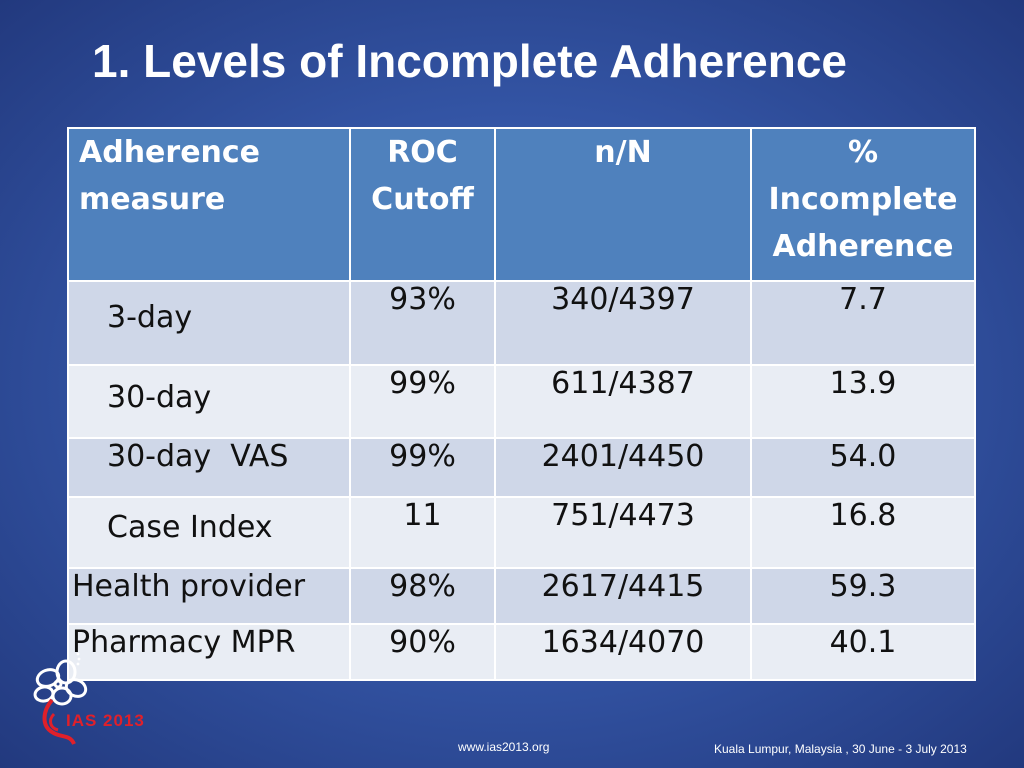 This screenshot has width=1024, height=768. Describe the element at coordinates (623, 596) in the screenshot. I see `cell-nN: 2617/4415` at that location.